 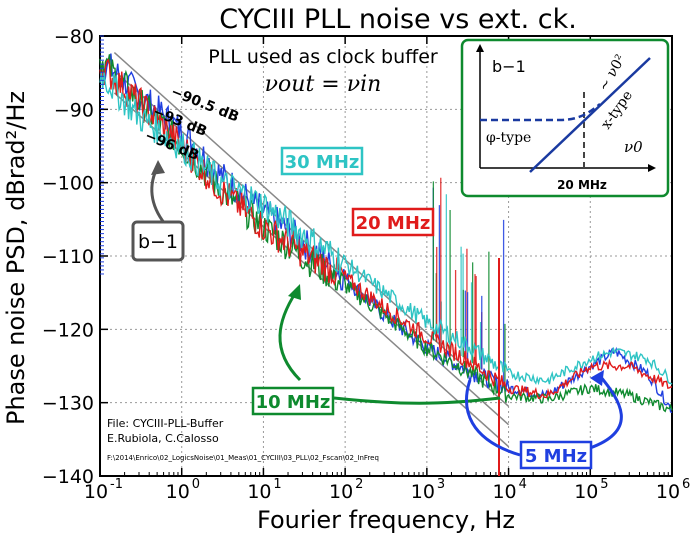 What do you see at coordinates (158, 195) in the screenshot?
I see `b-minus-1-arrow` at bounding box center [158, 195].